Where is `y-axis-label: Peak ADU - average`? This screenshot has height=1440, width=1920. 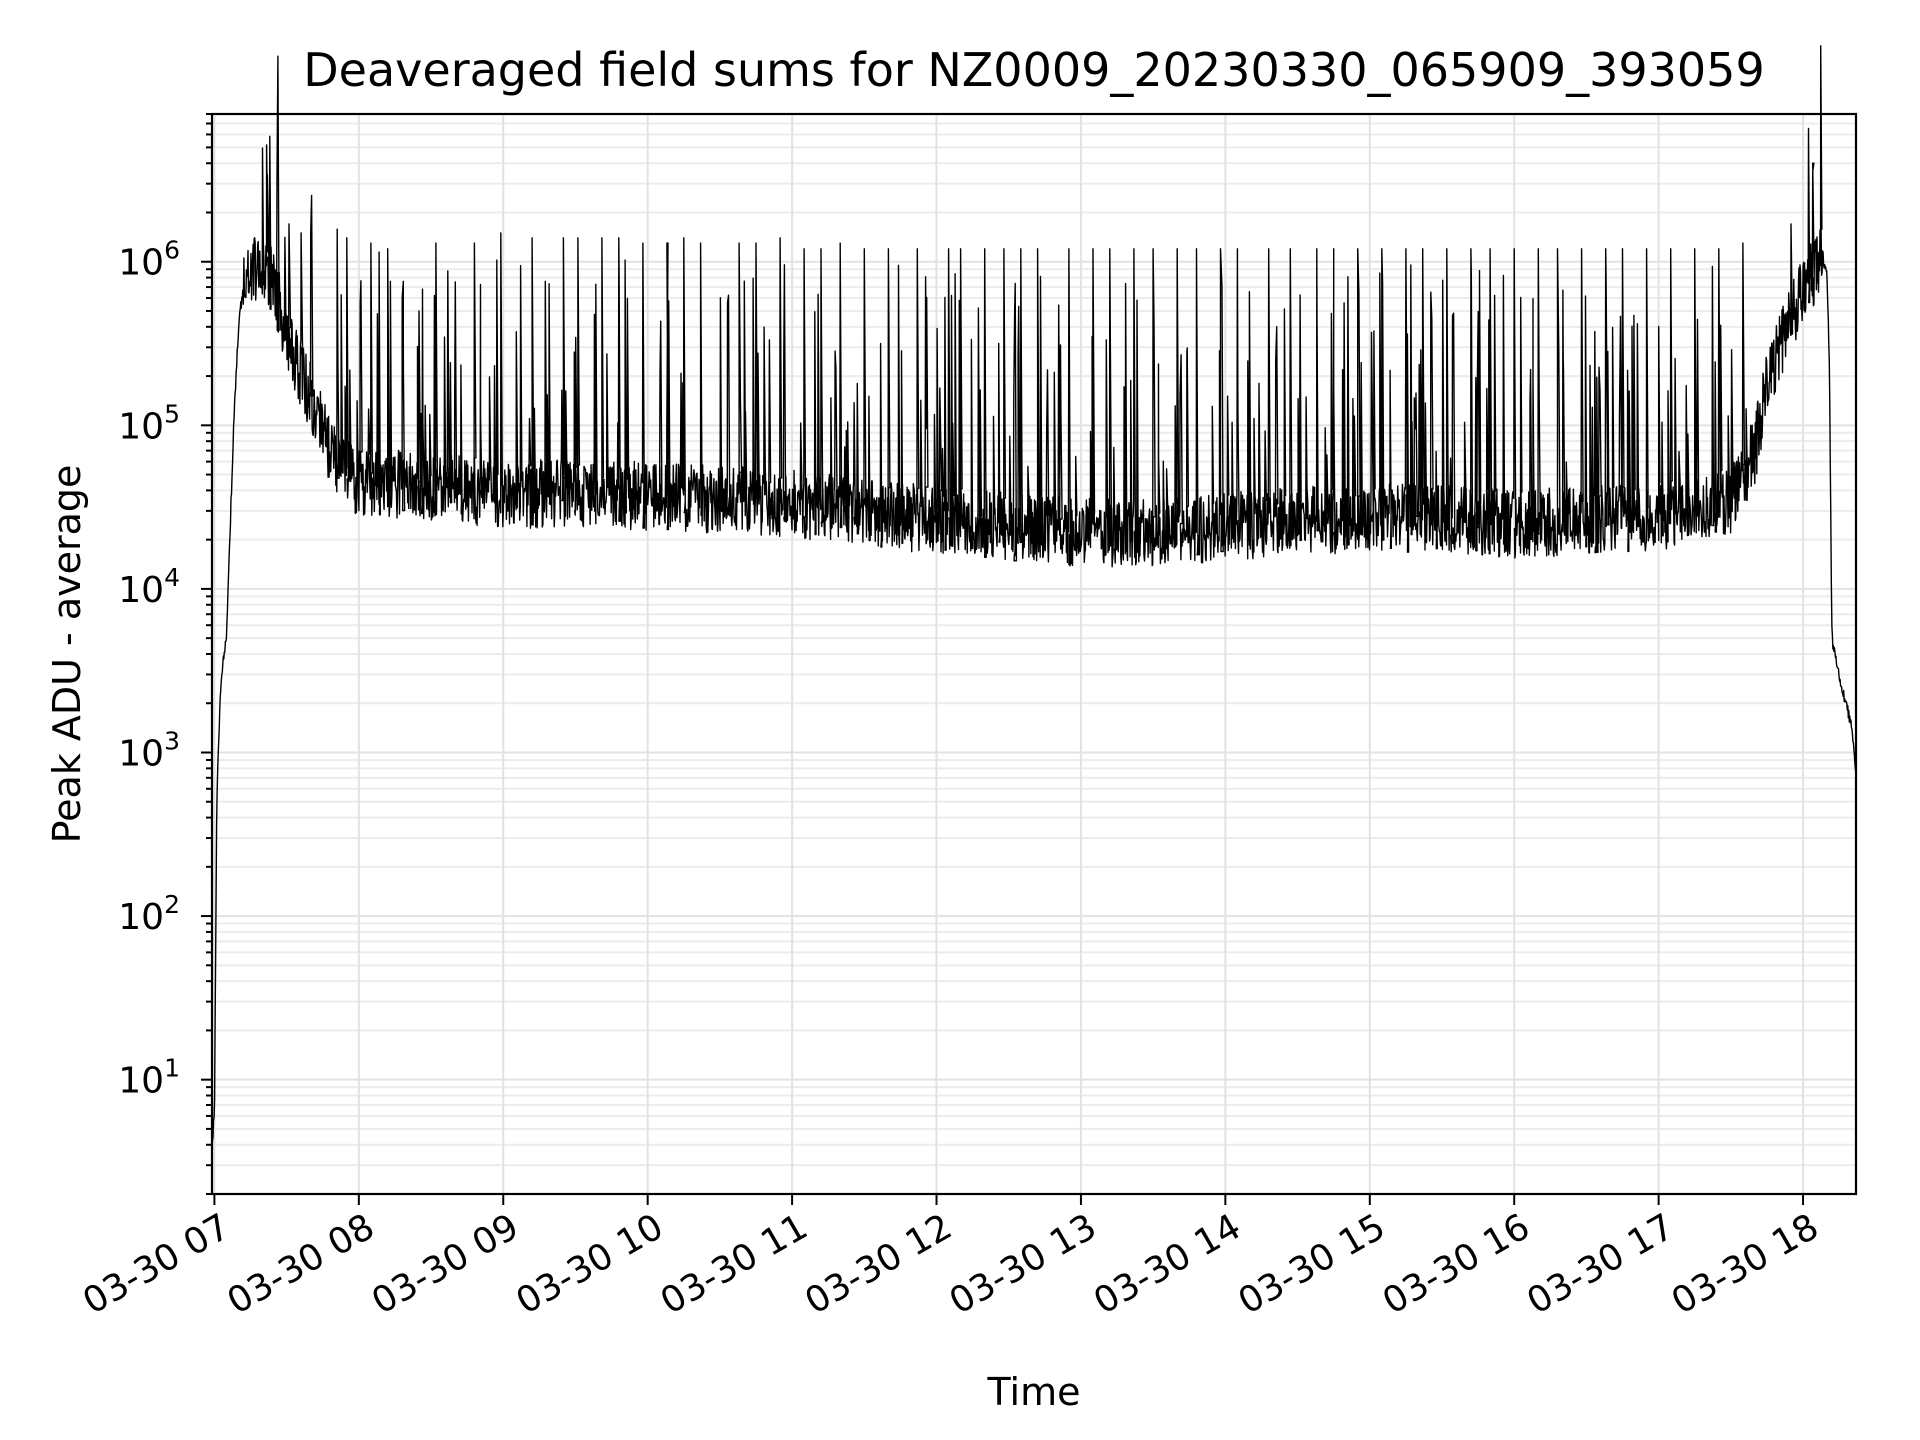 y-axis-label: Peak ADU - average is located at coordinates (67, 654).